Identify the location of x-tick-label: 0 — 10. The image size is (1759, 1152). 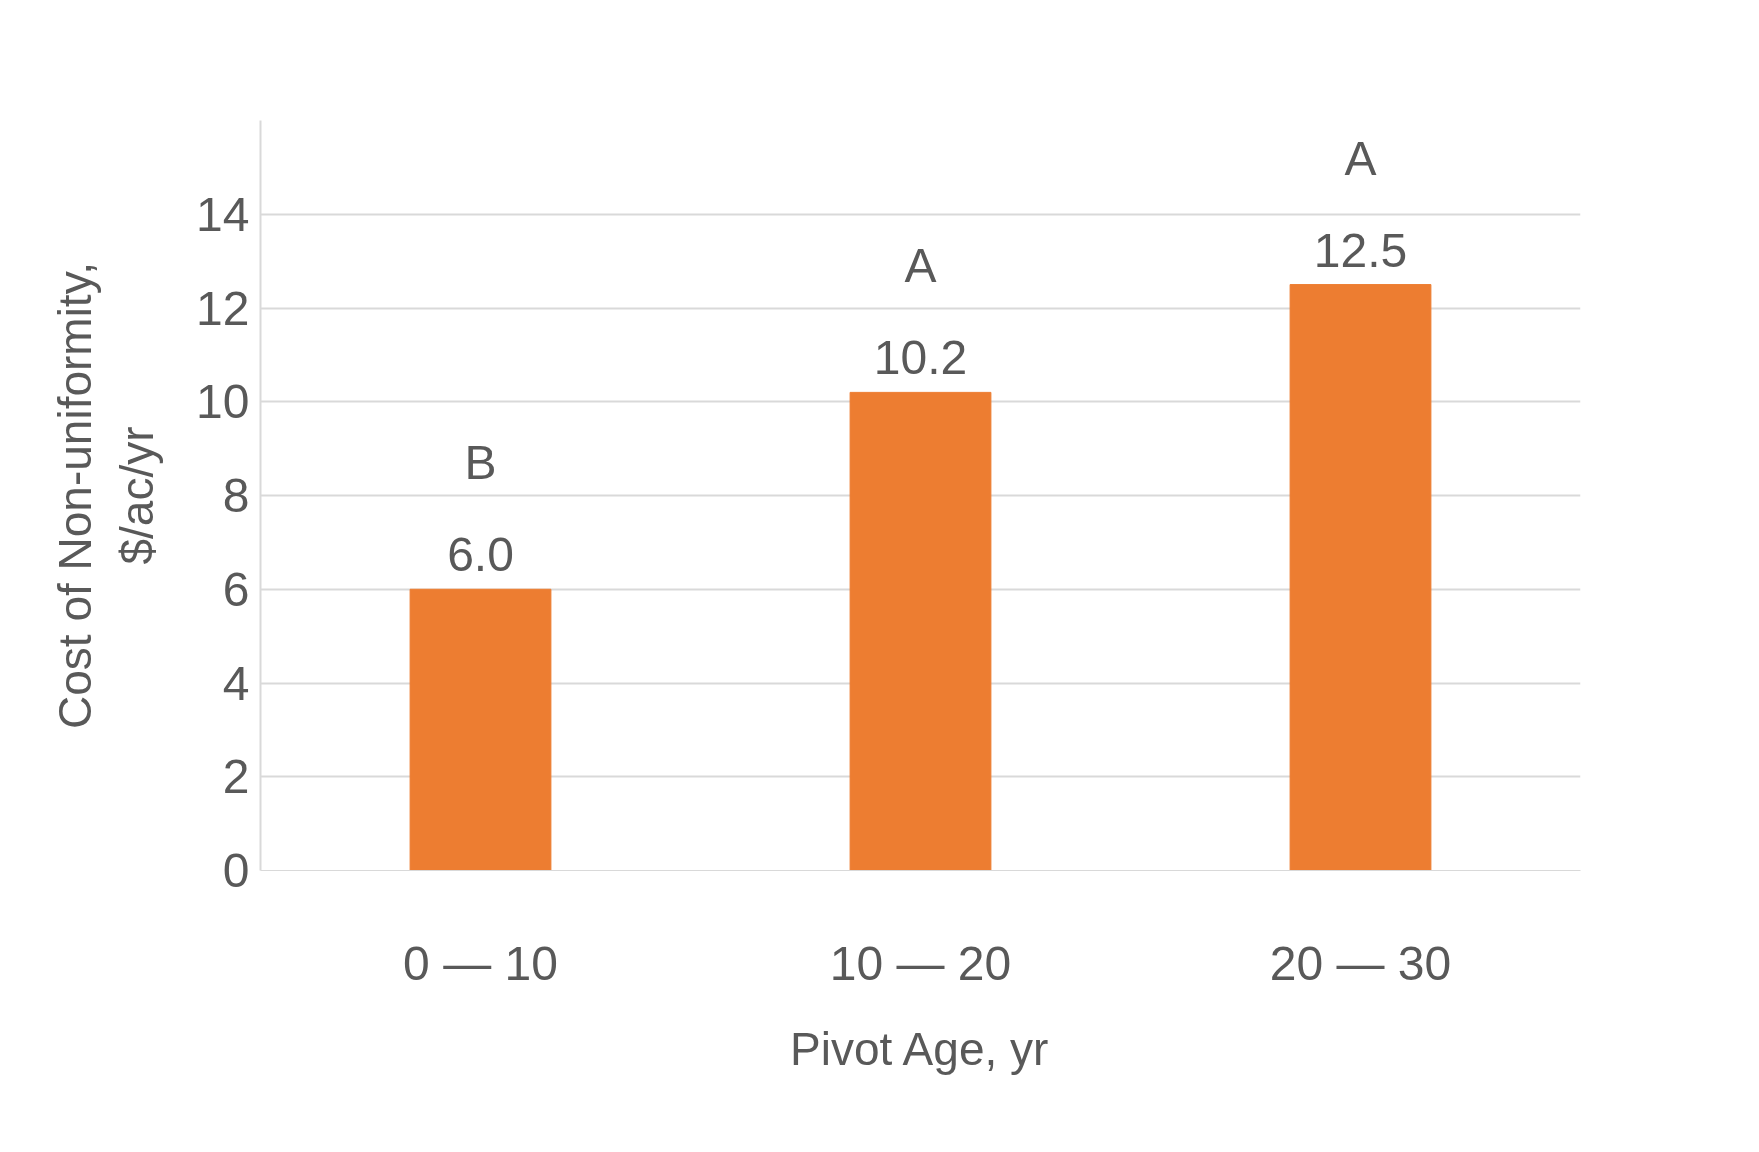
(480, 963).